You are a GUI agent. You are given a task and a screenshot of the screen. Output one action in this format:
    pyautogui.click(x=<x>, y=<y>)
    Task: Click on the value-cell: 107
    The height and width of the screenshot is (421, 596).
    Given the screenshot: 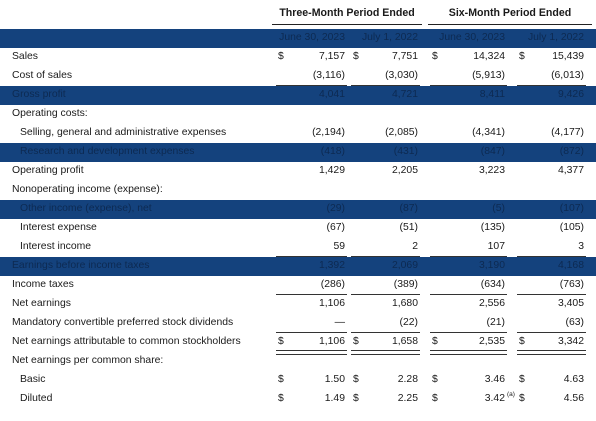 What is the action you would take?
    pyautogui.click(x=496, y=246)
    